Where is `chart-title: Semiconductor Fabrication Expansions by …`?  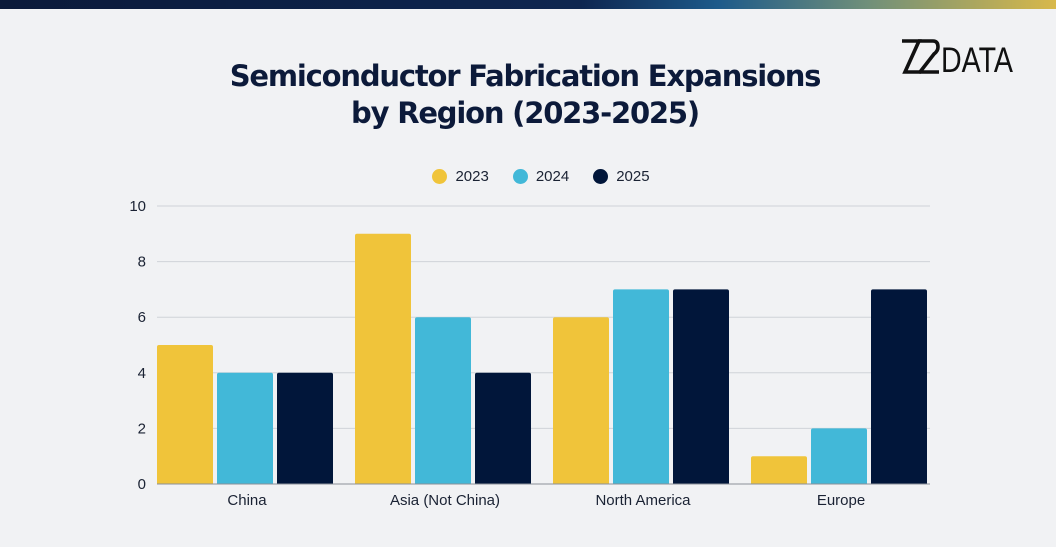 chart-title: Semiconductor Fabrication Expansions by … is located at coordinates (525, 95).